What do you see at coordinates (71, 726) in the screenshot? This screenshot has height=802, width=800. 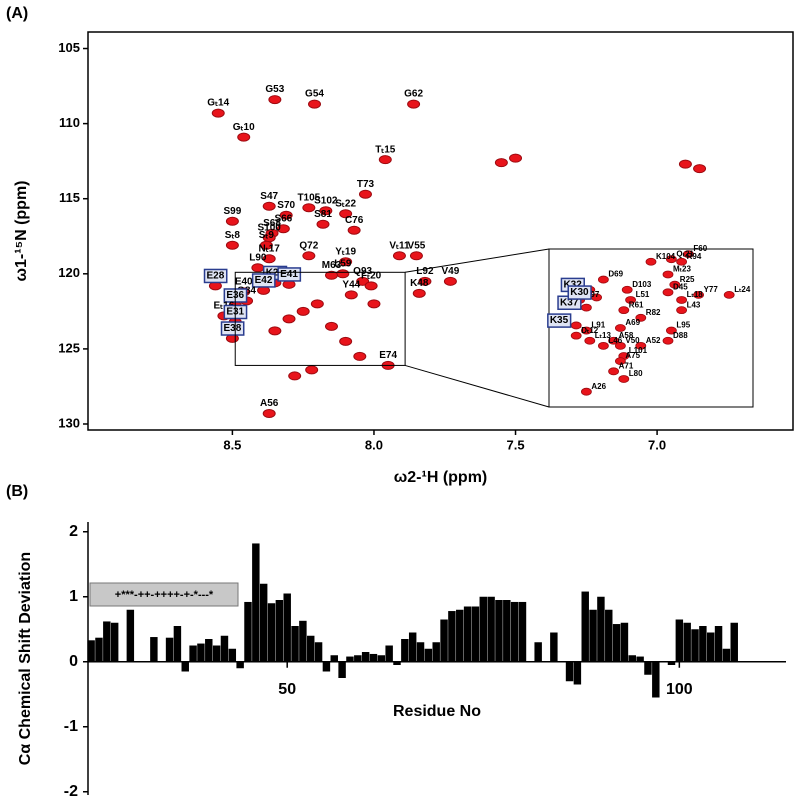 I see `y-tick-label: -1` at bounding box center [71, 726].